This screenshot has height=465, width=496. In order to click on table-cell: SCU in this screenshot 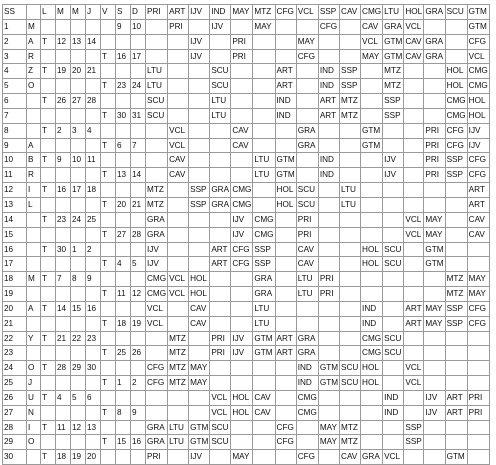, I will do `click(156, 115)`.